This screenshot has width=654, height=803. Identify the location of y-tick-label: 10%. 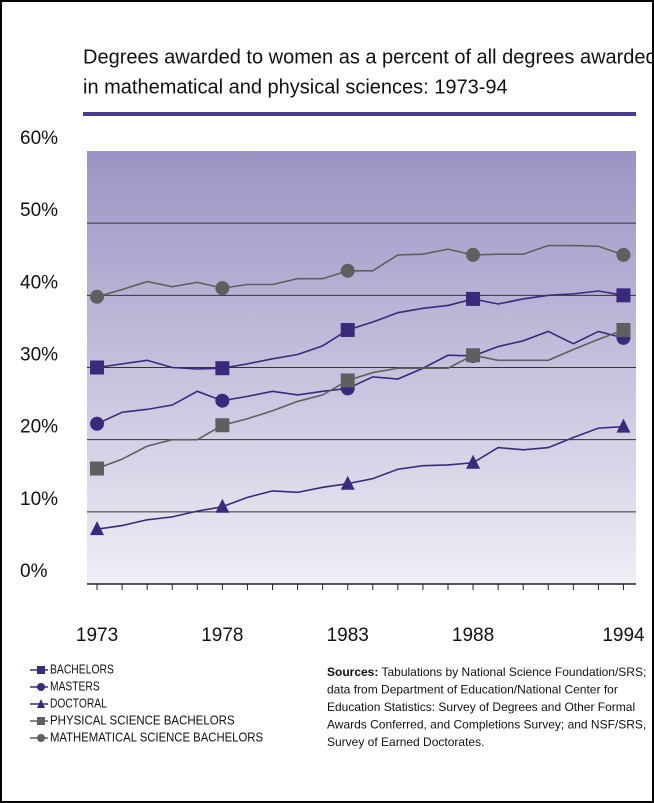
(39, 499).